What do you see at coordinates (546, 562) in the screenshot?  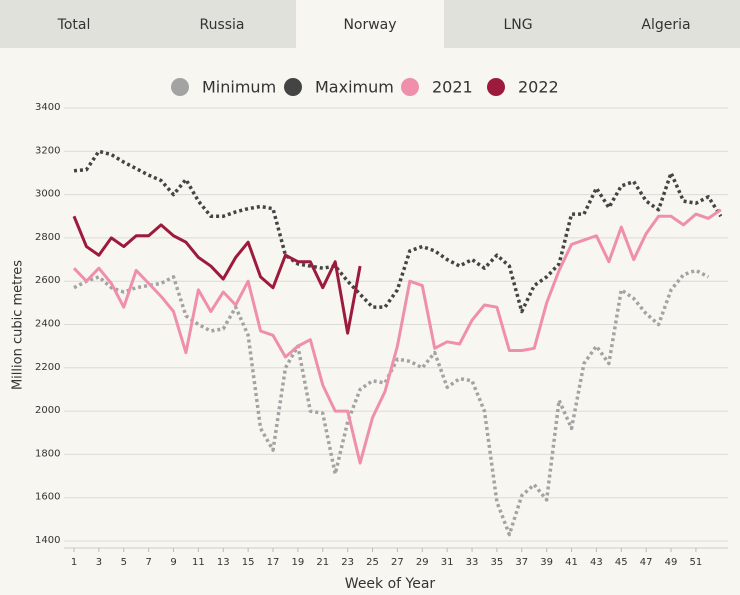 I see `x-tick-label: 39` at bounding box center [546, 562].